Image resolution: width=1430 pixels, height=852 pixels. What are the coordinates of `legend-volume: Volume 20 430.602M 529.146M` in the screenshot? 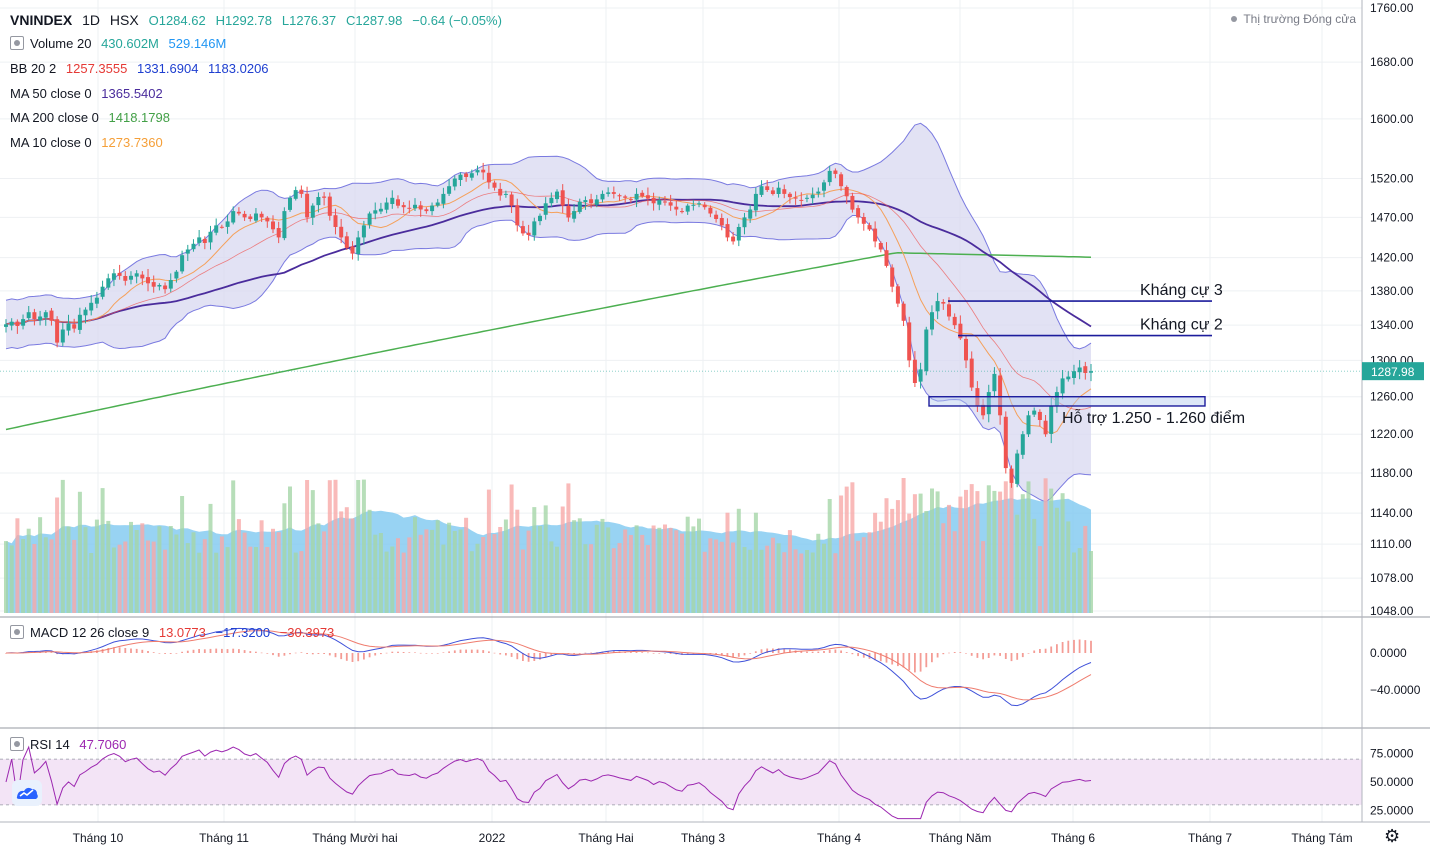 It's located at (121, 44).